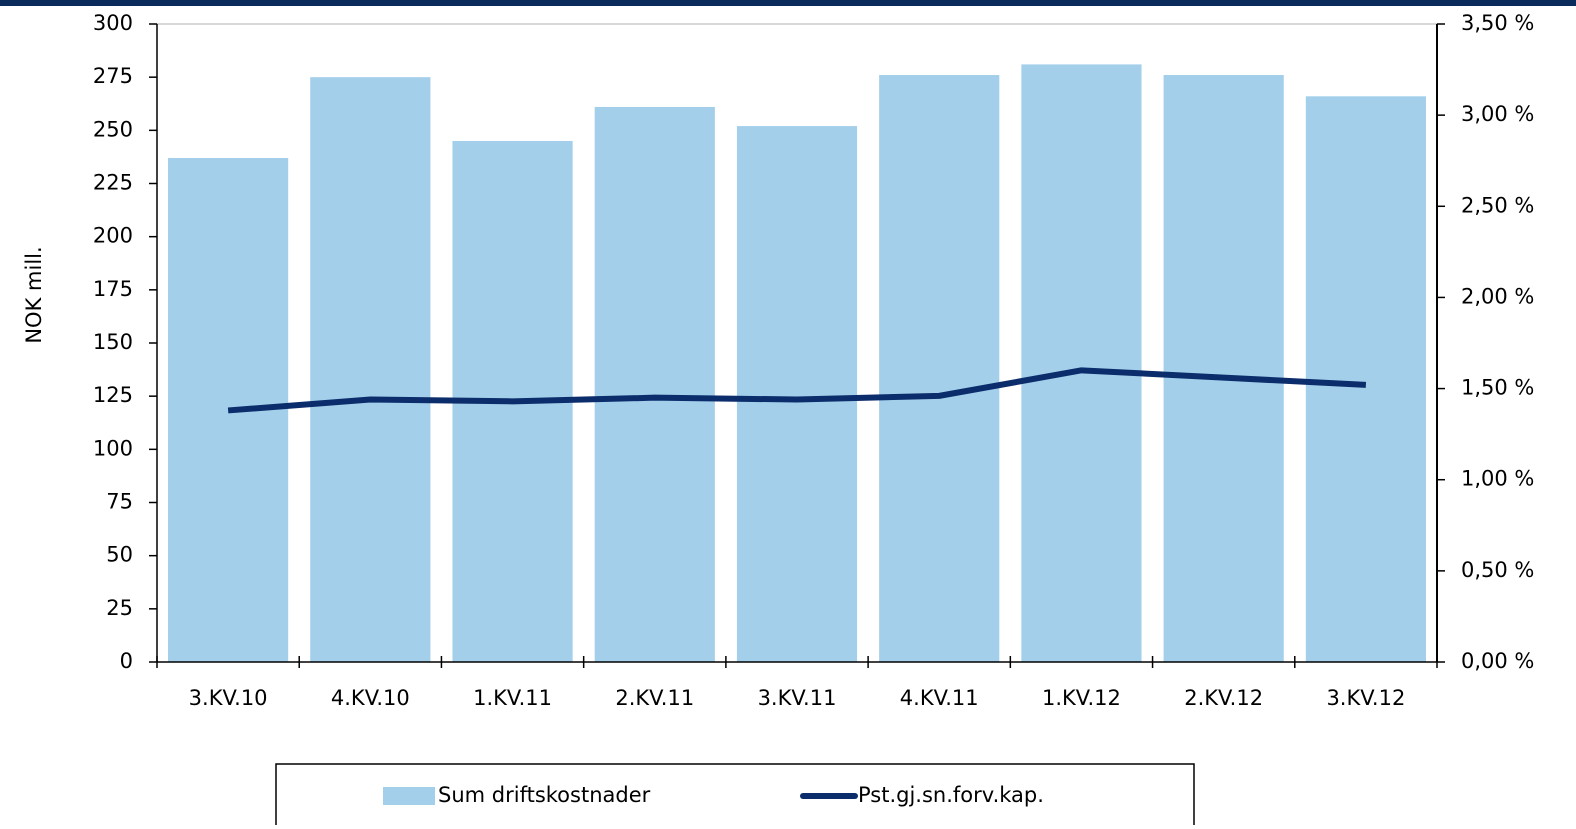  Describe the element at coordinates (797, 390) in the screenshot. I see `line-series` at that location.